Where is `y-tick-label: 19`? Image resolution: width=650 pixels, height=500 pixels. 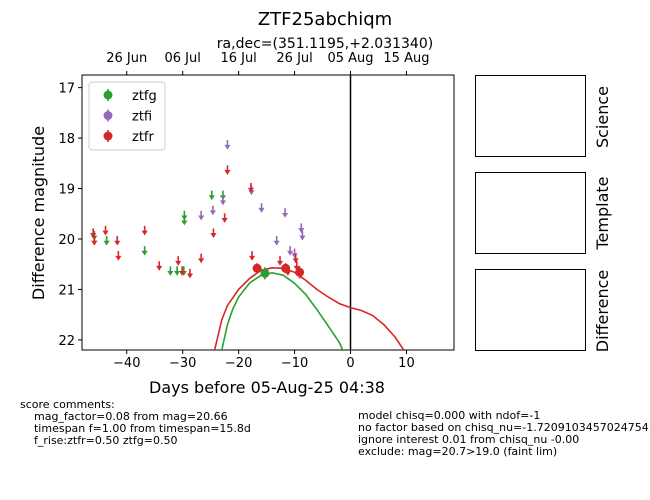
y-tick-label: 19 is located at coordinates (66, 190).